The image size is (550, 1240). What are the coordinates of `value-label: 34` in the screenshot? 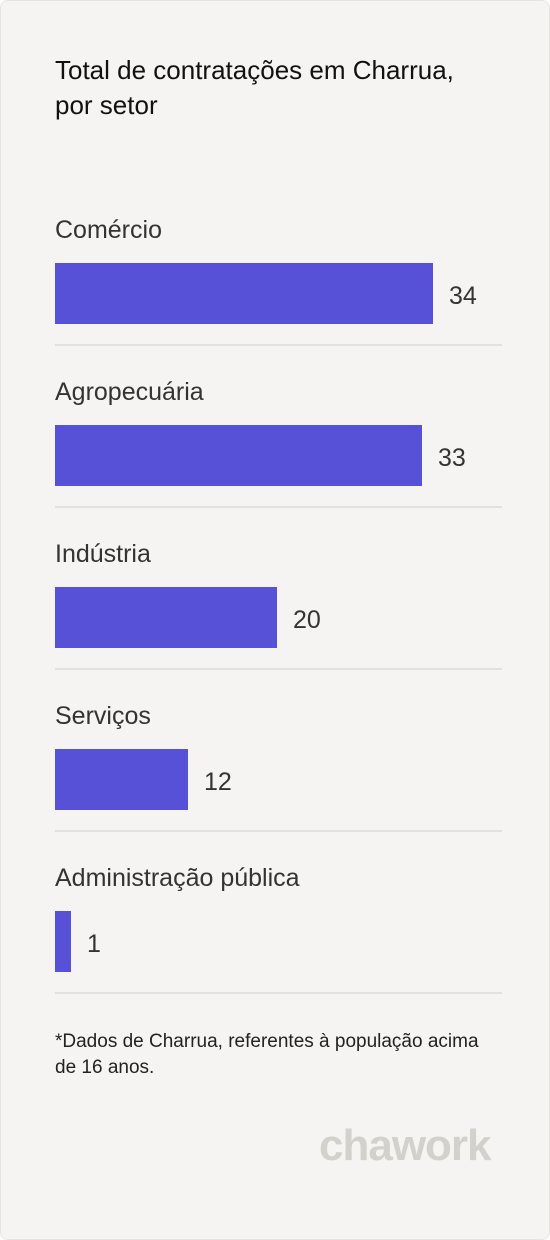 It's located at (463, 296).